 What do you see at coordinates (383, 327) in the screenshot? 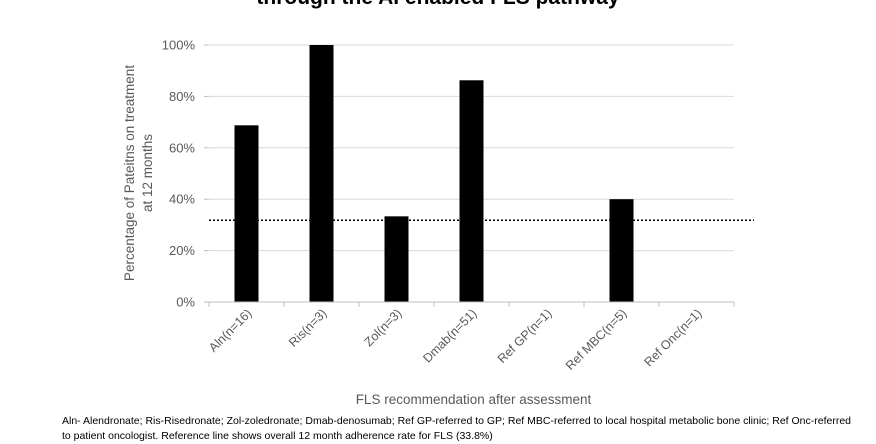
I see `x-category-label: Zol(n=3)` at bounding box center [383, 327].